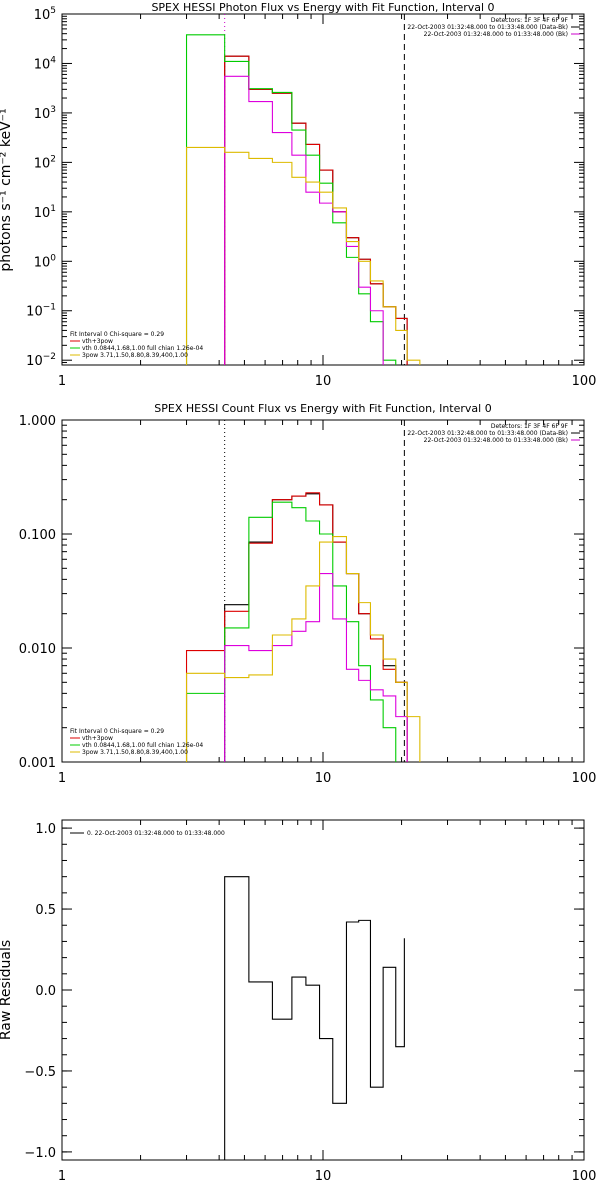 The image size is (600, 1200). I want to click on y-tick-exponent: 3, so click(53, 110).